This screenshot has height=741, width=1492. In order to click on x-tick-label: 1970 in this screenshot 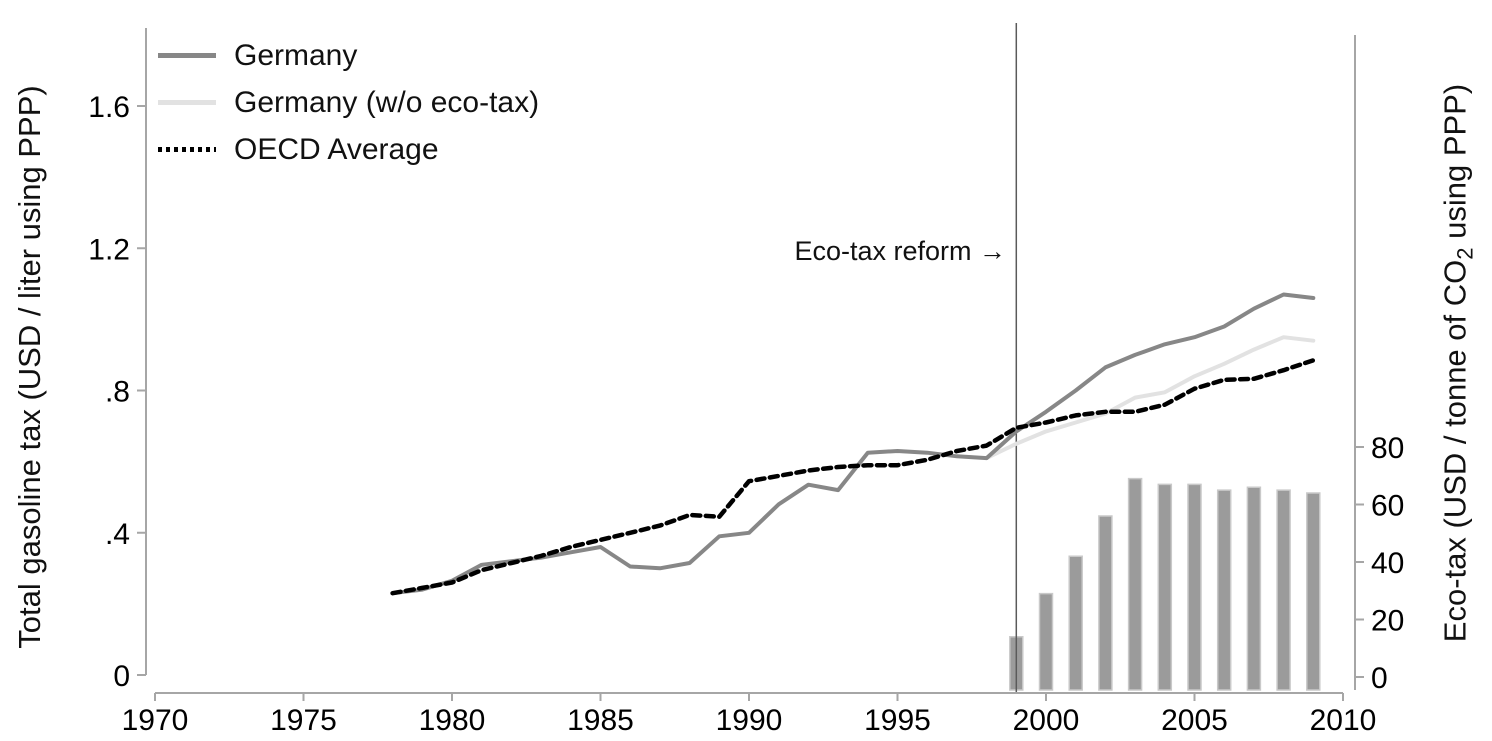, I will do `click(155, 720)`.